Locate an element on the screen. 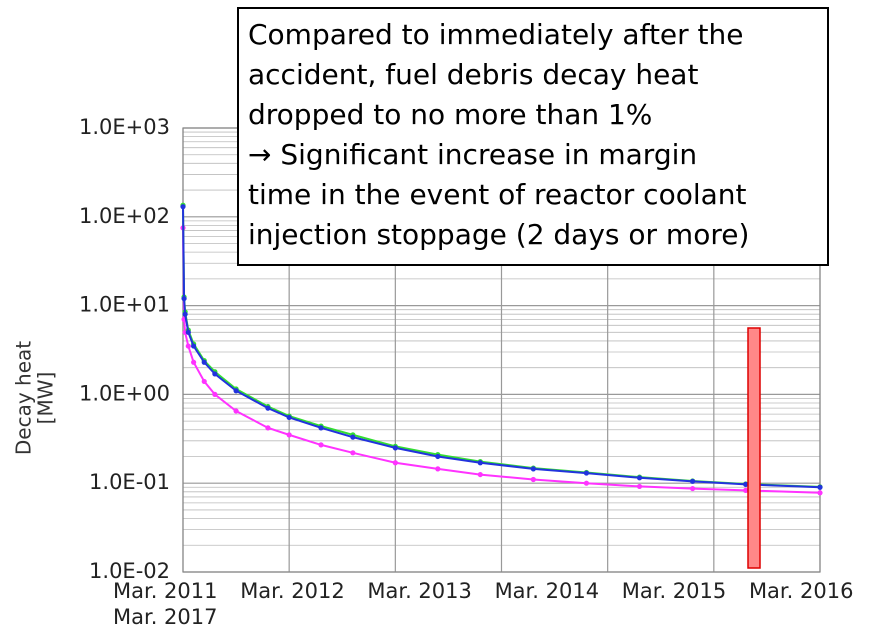 The image size is (870, 637). x-tick-label: Mar. 2012 is located at coordinates (292, 591).